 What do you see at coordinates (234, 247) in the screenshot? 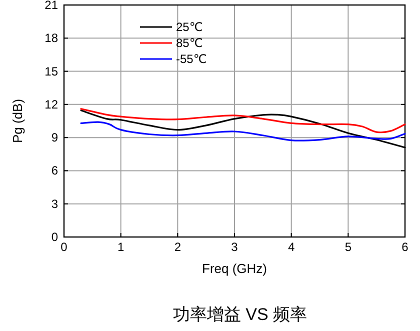
I see `x-tick-label: 3` at bounding box center [234, 247].